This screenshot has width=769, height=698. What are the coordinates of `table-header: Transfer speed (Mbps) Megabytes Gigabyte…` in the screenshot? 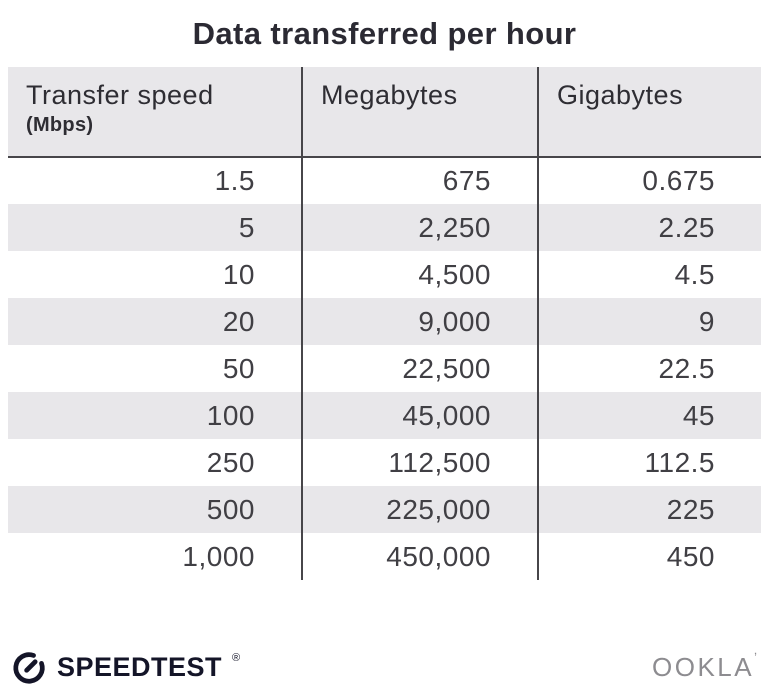 It's located at (384, 112).